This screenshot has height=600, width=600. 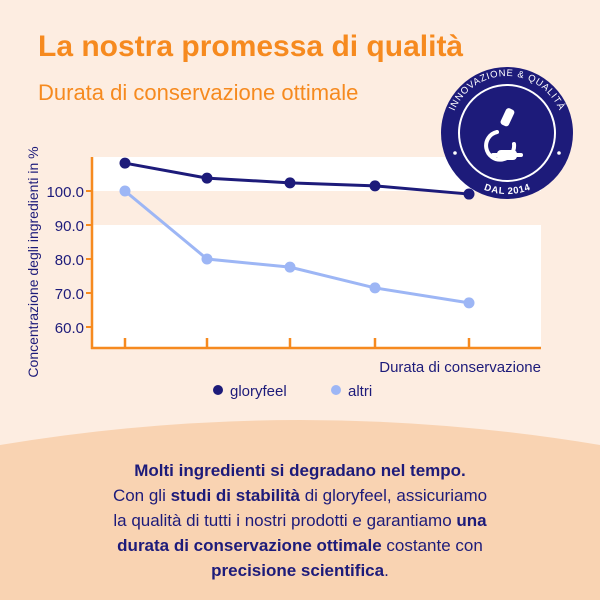 I want to click on y-axis-label: Concentrazione degli ingredienti in %, so click(x=33, y=261).